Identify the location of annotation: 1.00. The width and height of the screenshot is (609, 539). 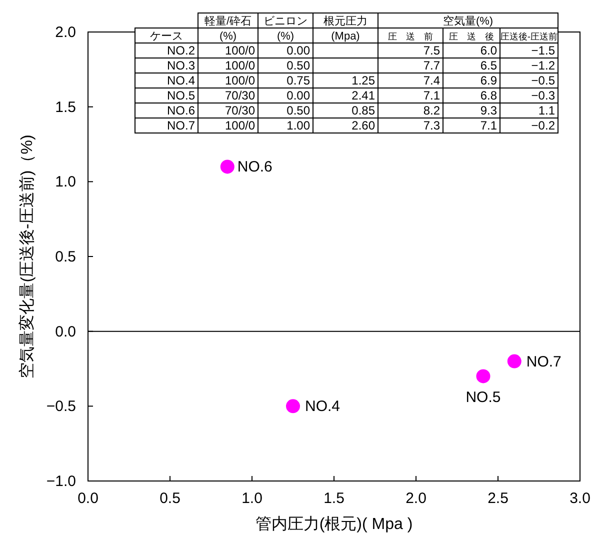
(298, 125).